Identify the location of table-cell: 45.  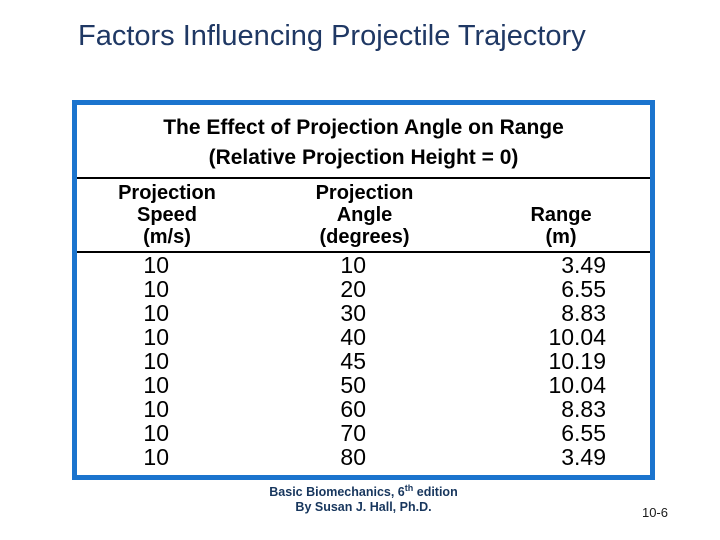
(353, 361).